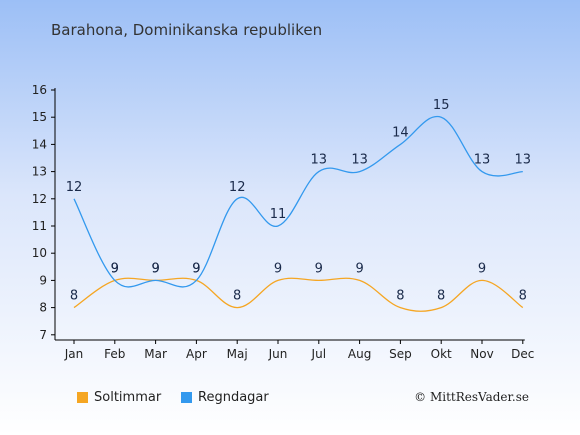 The height and width of the screenshot is (435, 580). What do you see at coordinates (43, 308) in the screenshot?
I see `y-tick-label: 8` at bounding box center [43, 308].